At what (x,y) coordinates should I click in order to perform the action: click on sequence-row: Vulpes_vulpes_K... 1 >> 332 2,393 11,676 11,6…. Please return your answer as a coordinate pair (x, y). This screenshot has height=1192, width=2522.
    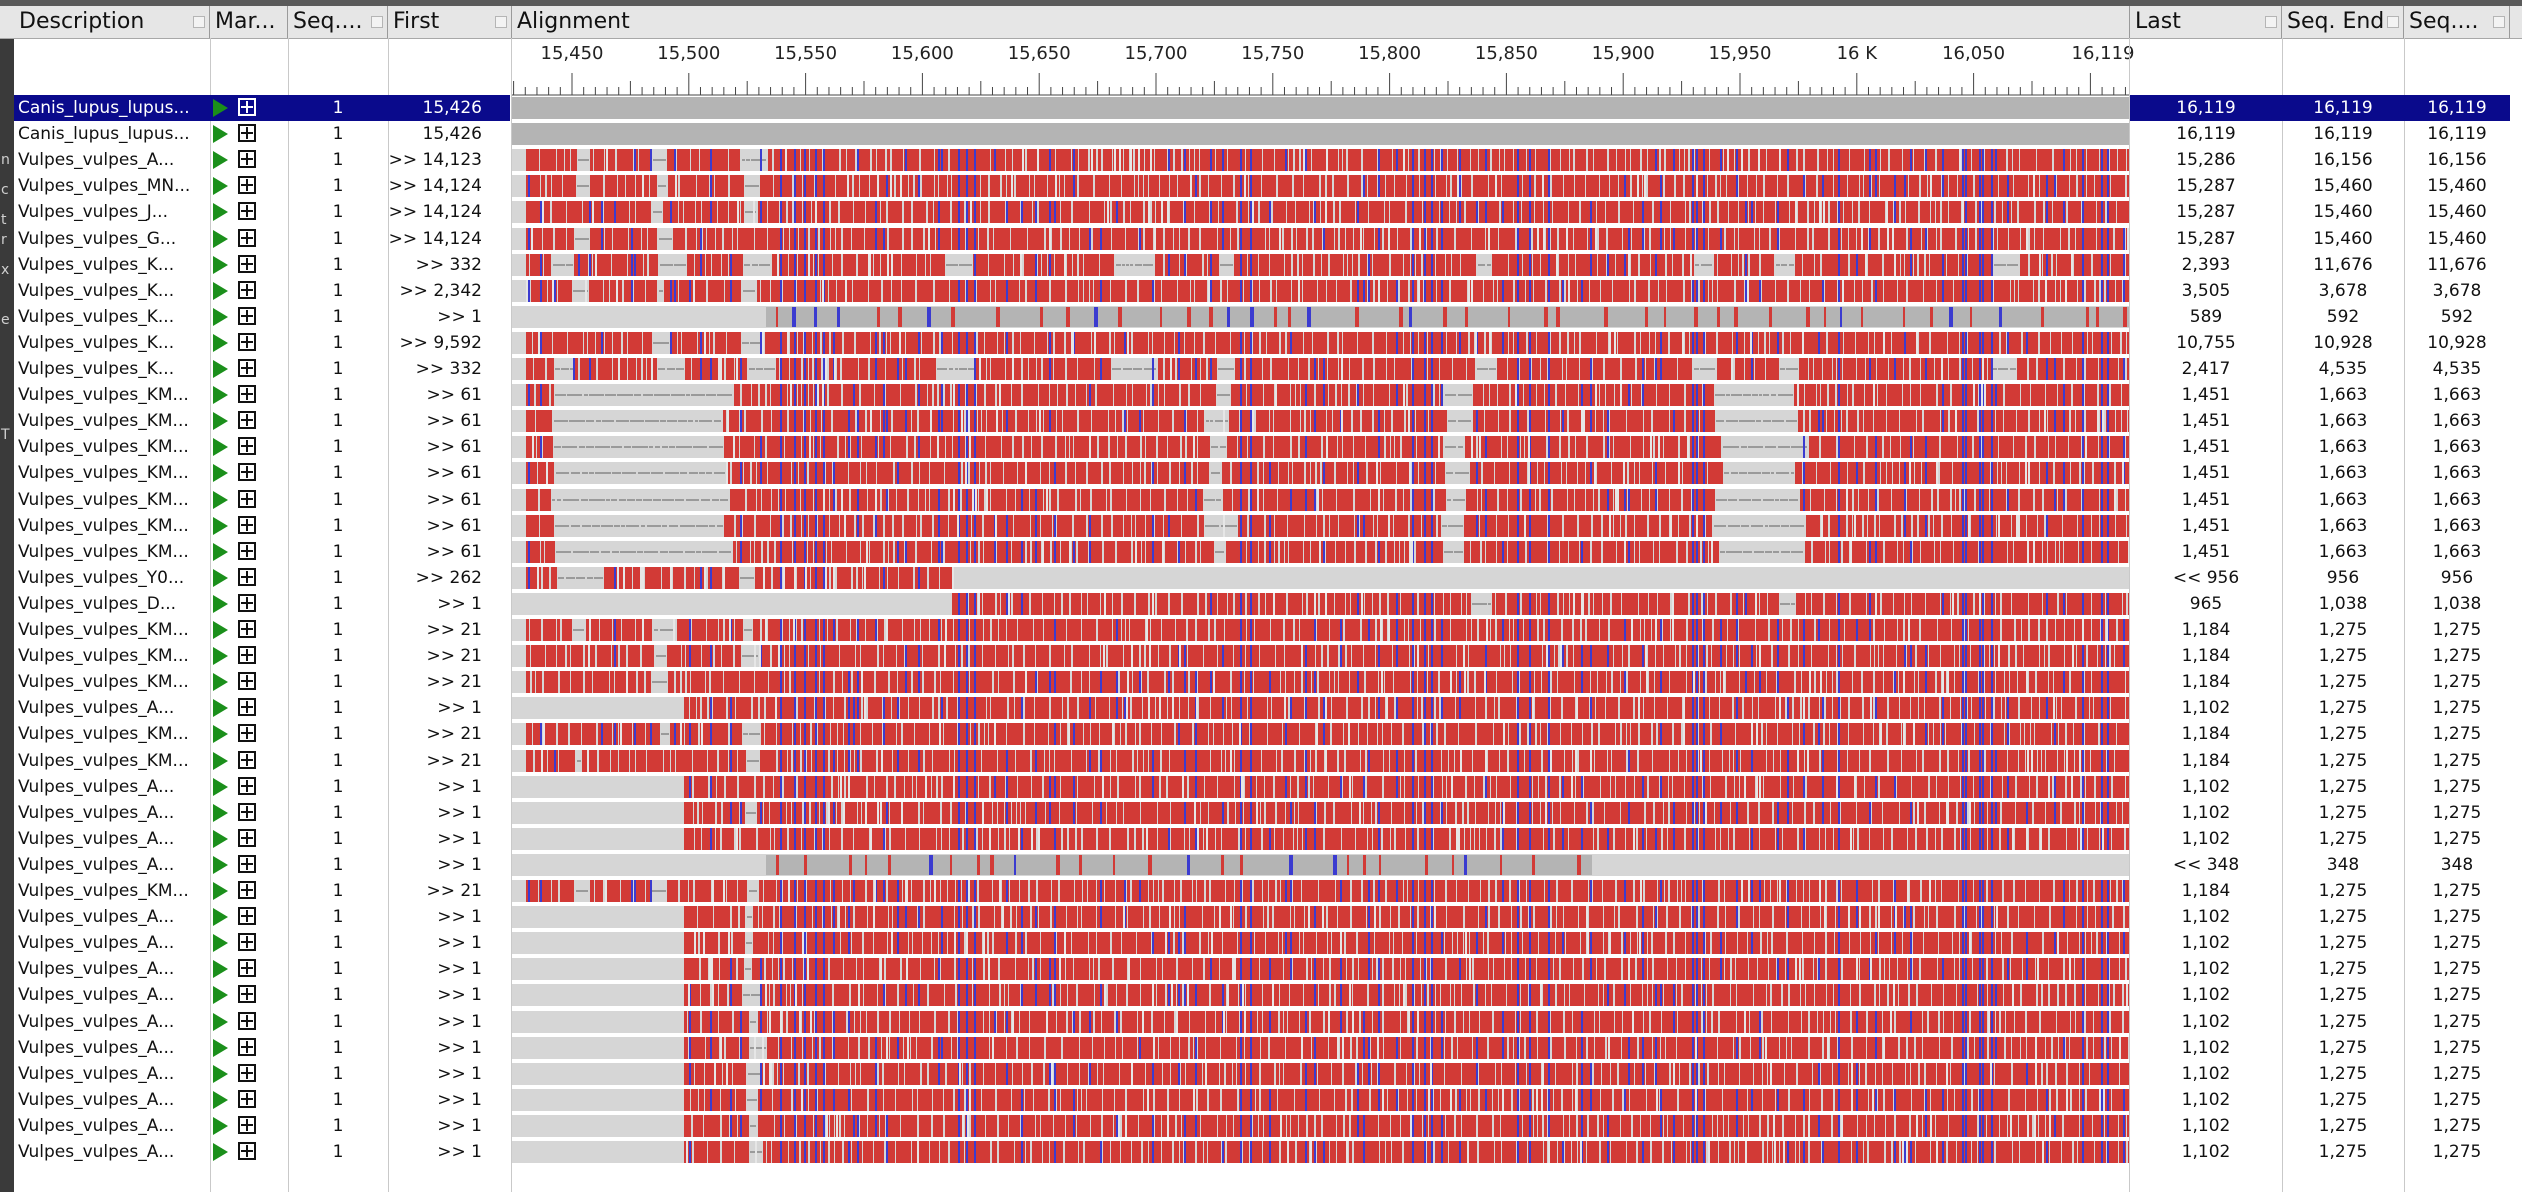
    Looking at the image, I should click on (1261, 265).